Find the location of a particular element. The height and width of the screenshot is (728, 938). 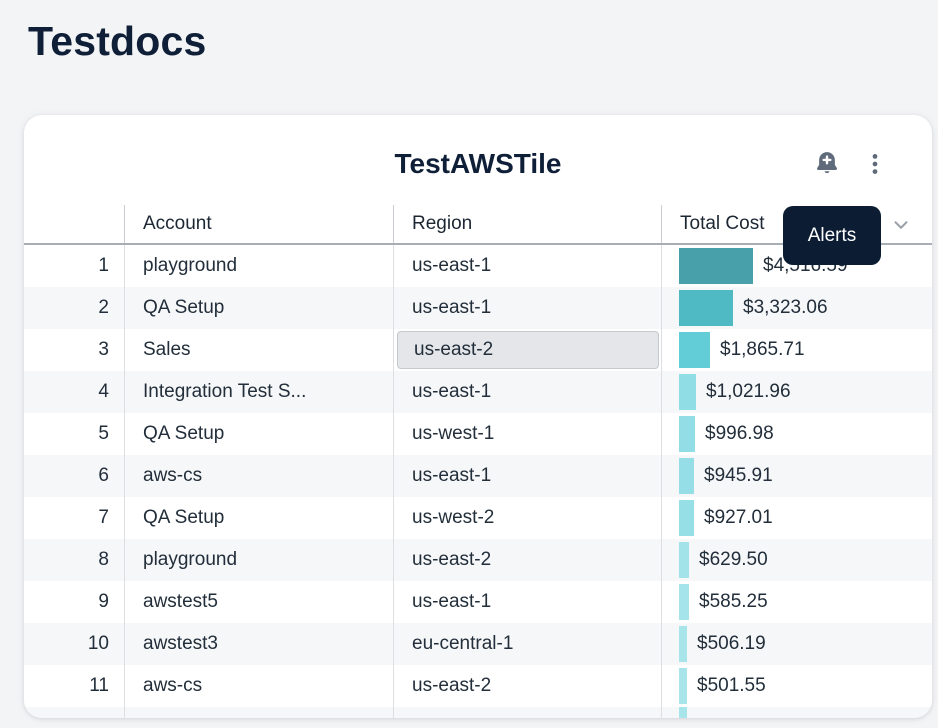

table-row: 8 playground us-east-2 $629.50 is located at coordinates (478, 560).